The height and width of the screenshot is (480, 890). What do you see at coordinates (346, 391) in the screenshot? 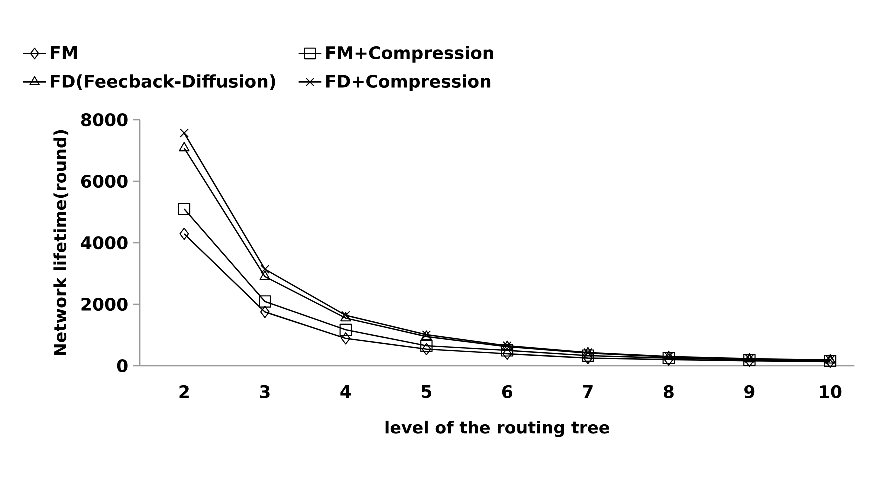
I see `x-tick-label: 4` at bounding box center [346, 391].